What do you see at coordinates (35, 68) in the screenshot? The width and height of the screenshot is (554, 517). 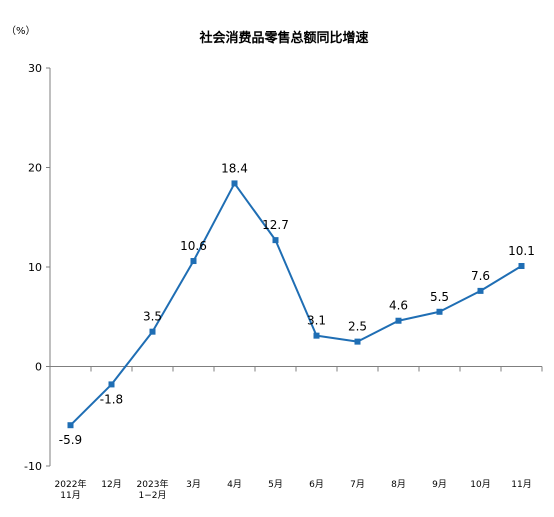 I see `y-tick-label: 30` at bounding box center [35, 68].